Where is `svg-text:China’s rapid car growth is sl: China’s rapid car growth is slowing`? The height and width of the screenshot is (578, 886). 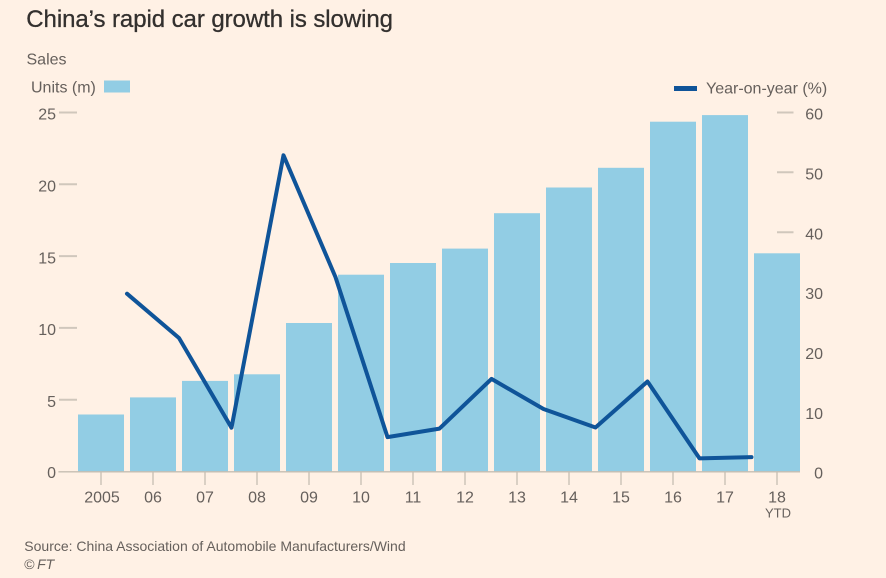
svg-text:China’s rapid car growth is sl: China’s rapid car growth is slowing is located at coordinates (209, 19).